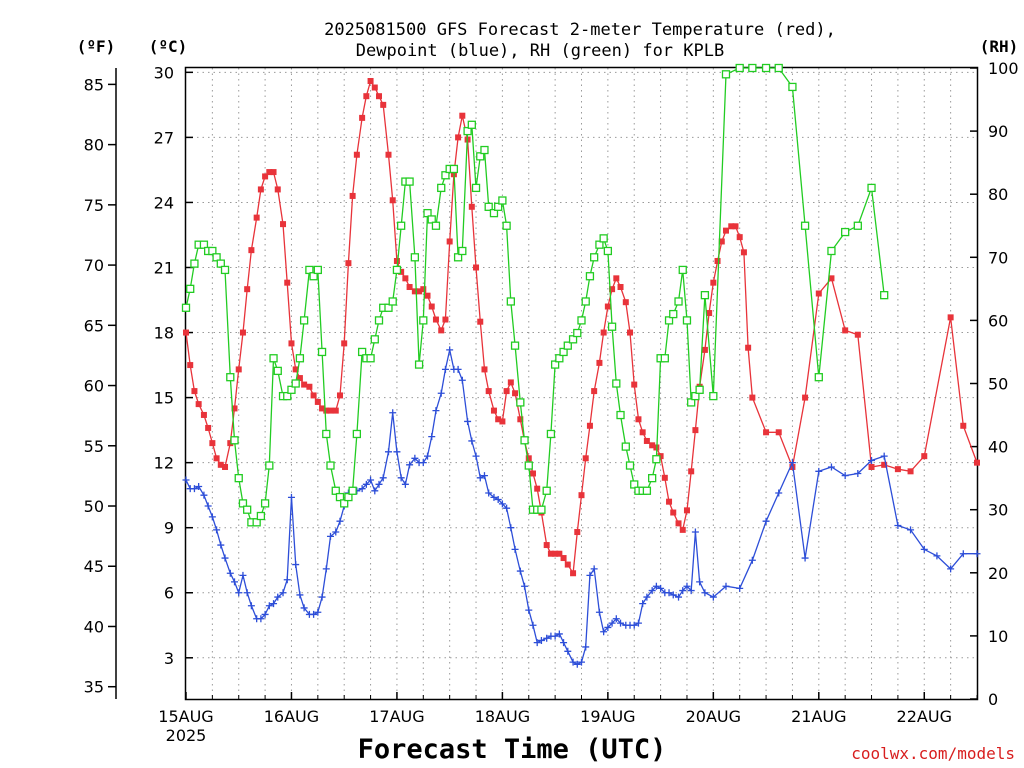  What do you see at coordinates (713, 716) in the screenshot?
I see `x-tick-label: 20AUG` at bounding box center [713, 716].